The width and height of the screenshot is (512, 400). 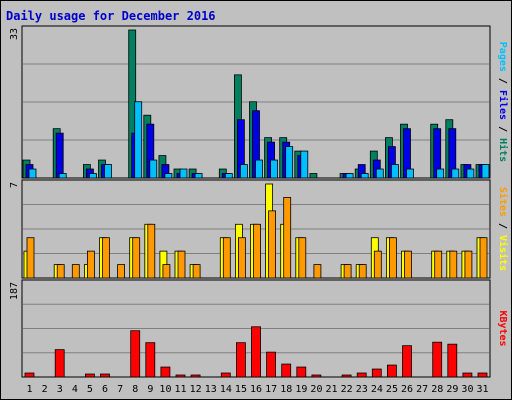 I want to click on x-tick-day-26: 26, so click(x=407, y=389).